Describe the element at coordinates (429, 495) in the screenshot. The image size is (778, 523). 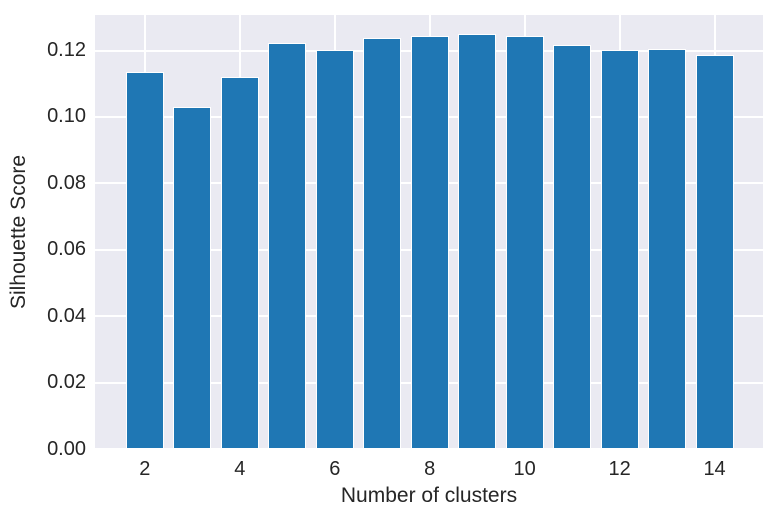
I see `x-axis-label: Number of clusters` at that location.